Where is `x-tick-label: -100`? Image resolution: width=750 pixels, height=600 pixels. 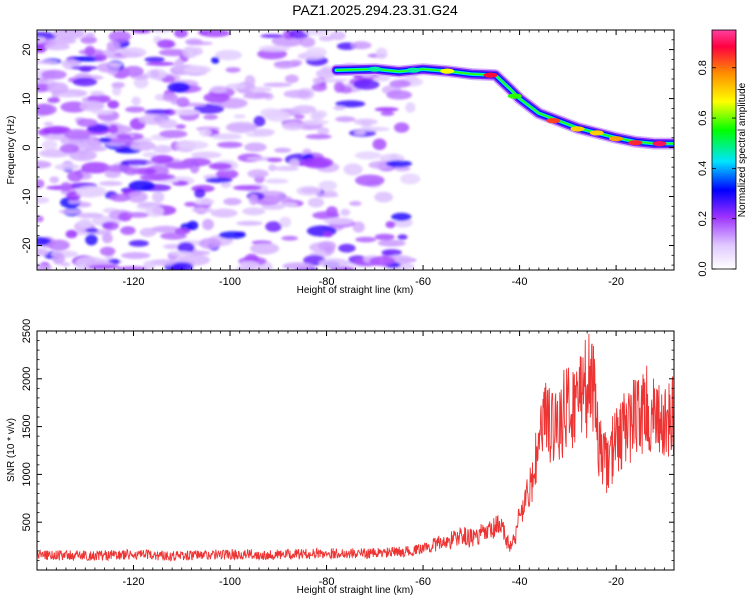 x-tick-label: -100 is located at coordinates (230, 282).